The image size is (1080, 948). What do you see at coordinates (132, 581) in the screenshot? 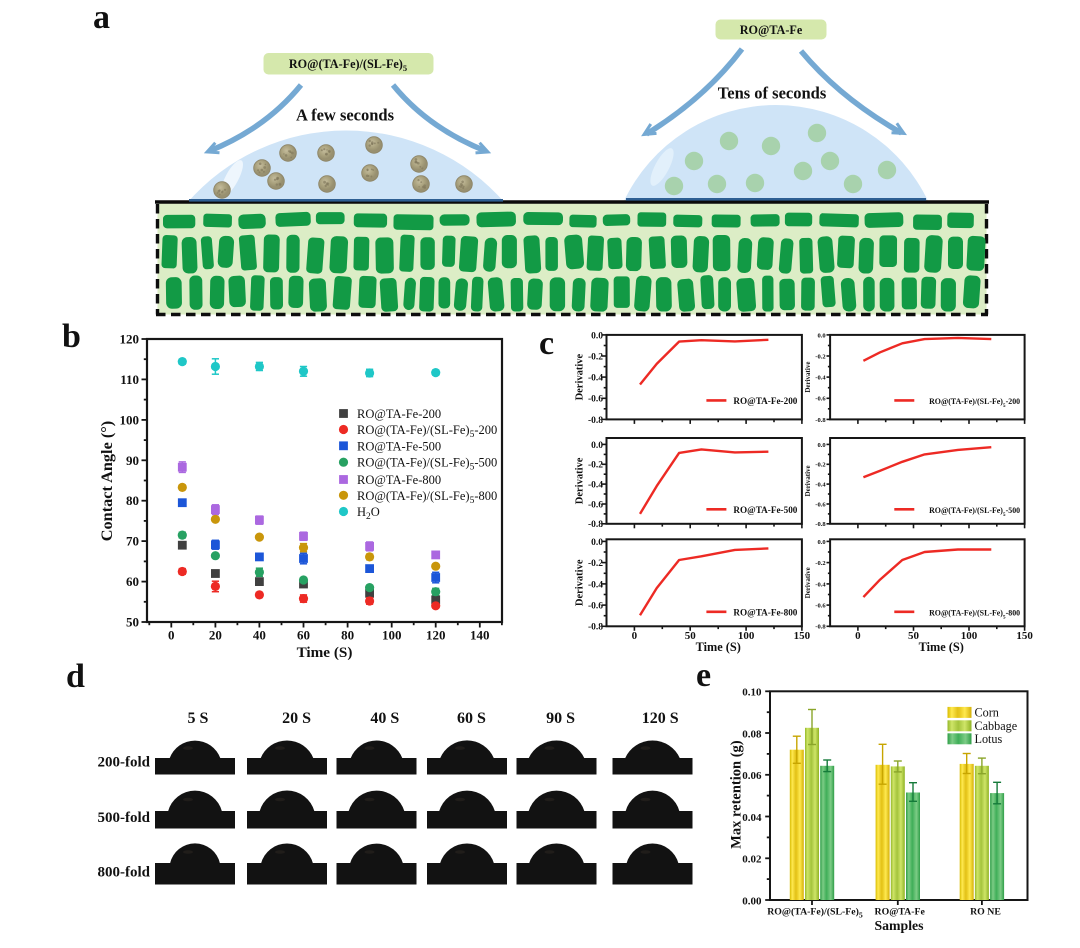
I see `svg-text: 60` at bounding box center [132, 581].